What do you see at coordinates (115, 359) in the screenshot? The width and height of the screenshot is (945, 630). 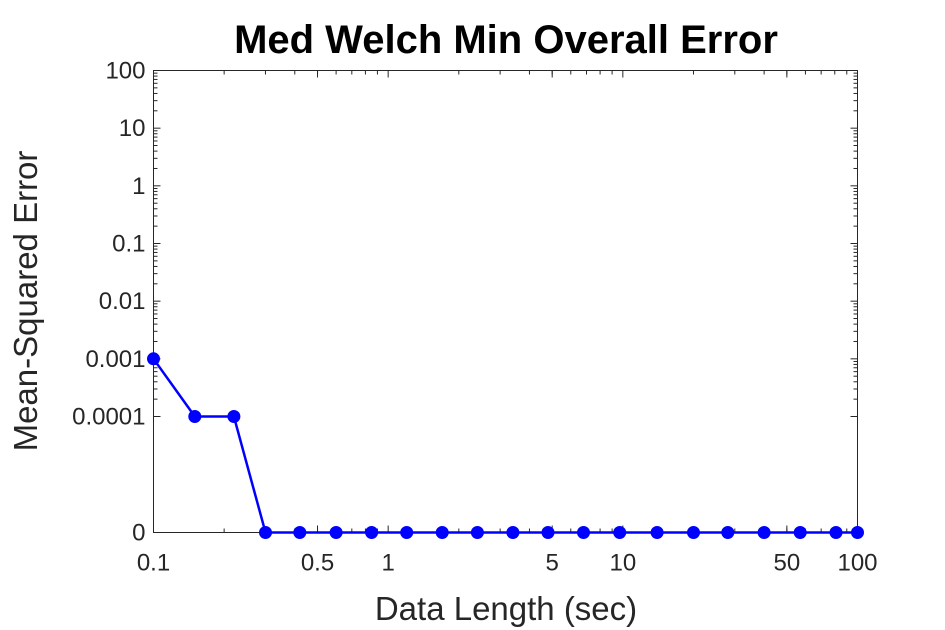 I see `y-tick-label: 0.001` at bounding box center [115, 359].